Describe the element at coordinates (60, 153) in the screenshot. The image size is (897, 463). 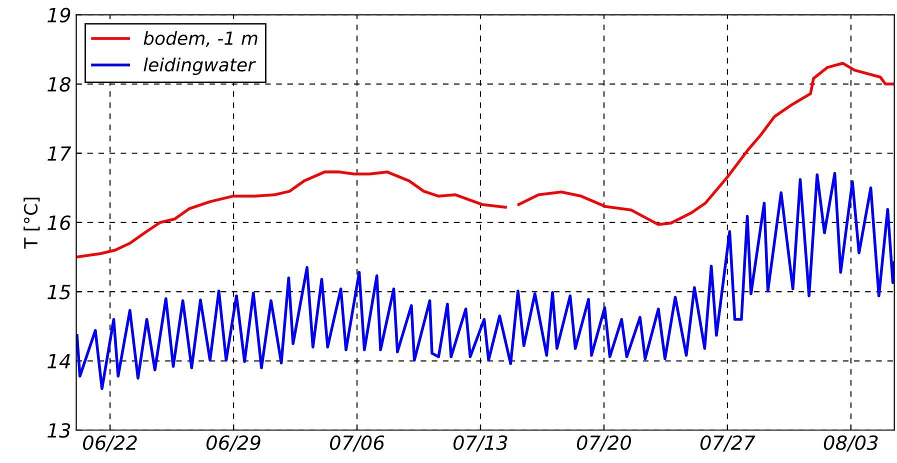
I see `y-tick-label: 17` at that location.